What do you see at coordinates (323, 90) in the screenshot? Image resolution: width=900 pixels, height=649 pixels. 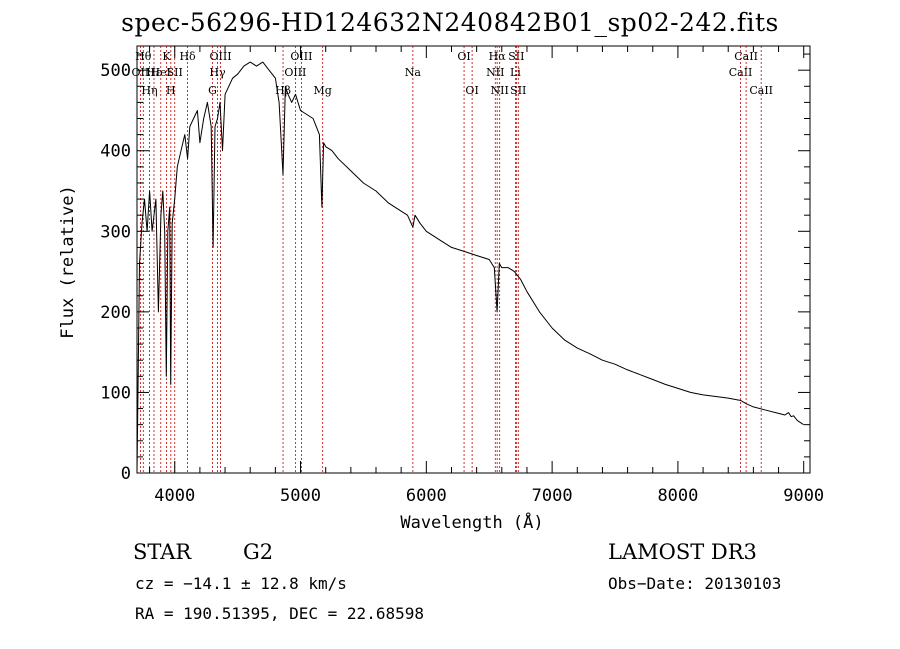 I see `marker-label: Mg` at bounding box center [323, 90].